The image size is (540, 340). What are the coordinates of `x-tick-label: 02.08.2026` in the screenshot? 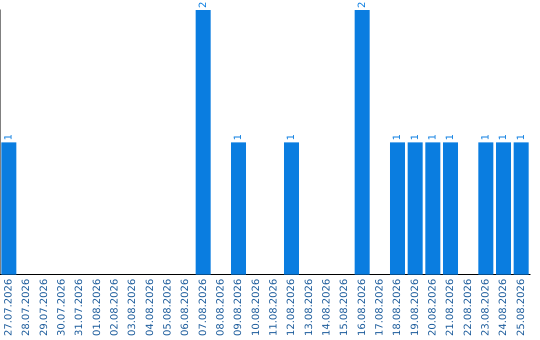 It's located at (114, 307).